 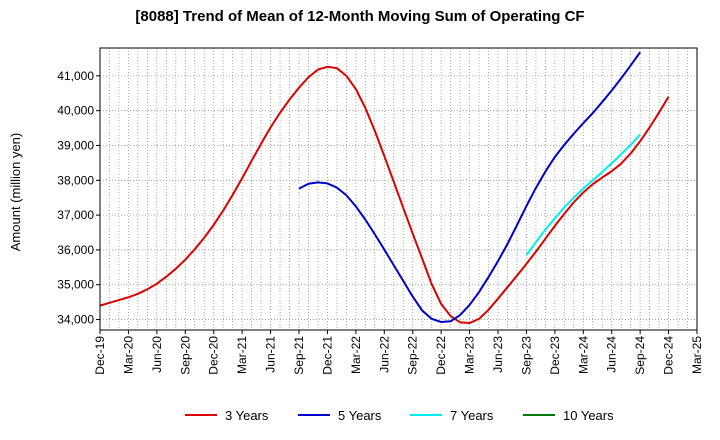 I want to click on x-tick-label: Dec-24, so click(x=669, y=355).